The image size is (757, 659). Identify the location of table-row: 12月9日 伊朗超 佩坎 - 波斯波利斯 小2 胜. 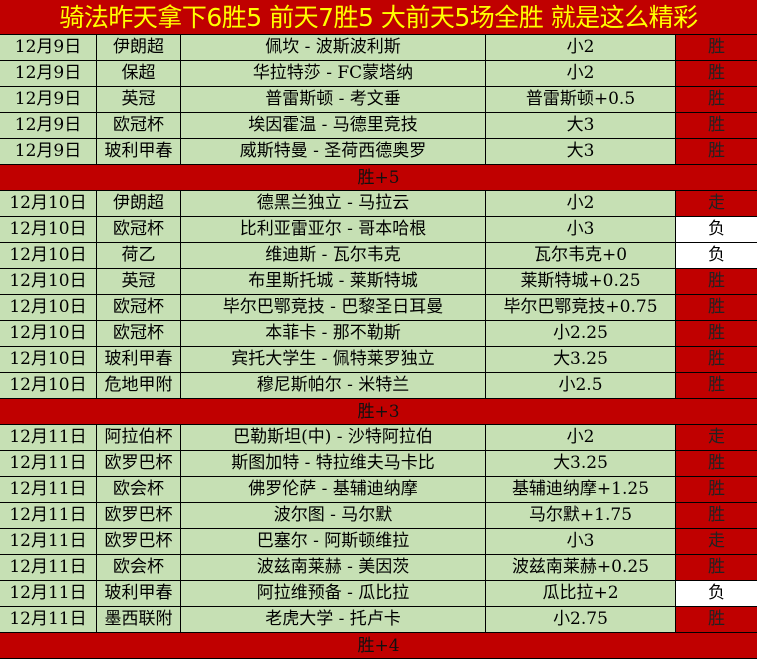
(378, 48).